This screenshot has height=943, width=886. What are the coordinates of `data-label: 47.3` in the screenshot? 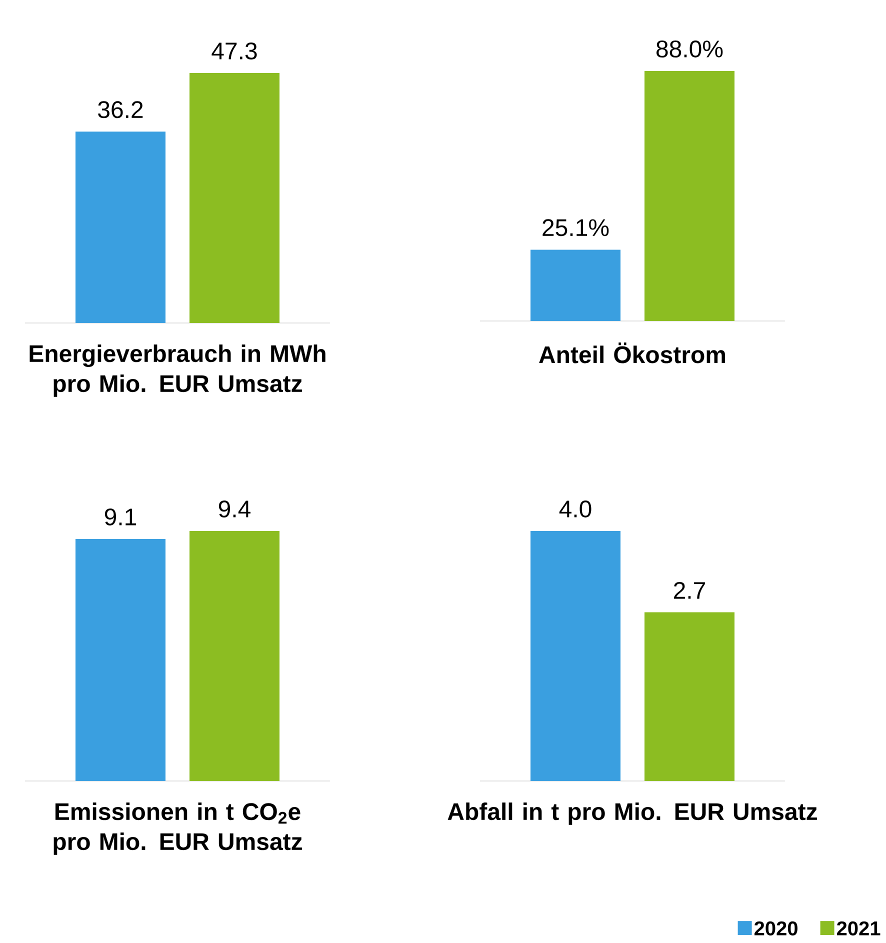 It's located at (234, 51).